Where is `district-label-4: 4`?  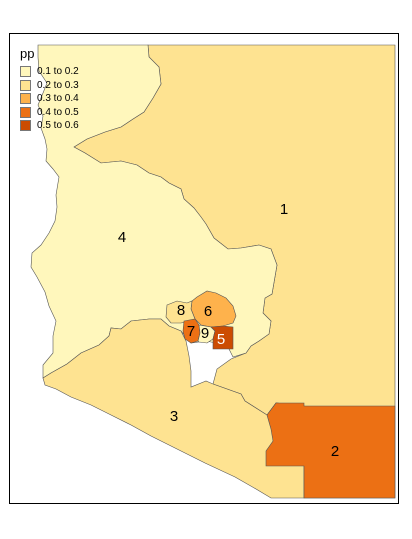 district-label-4: 4 is located at coordinates (122, 237).